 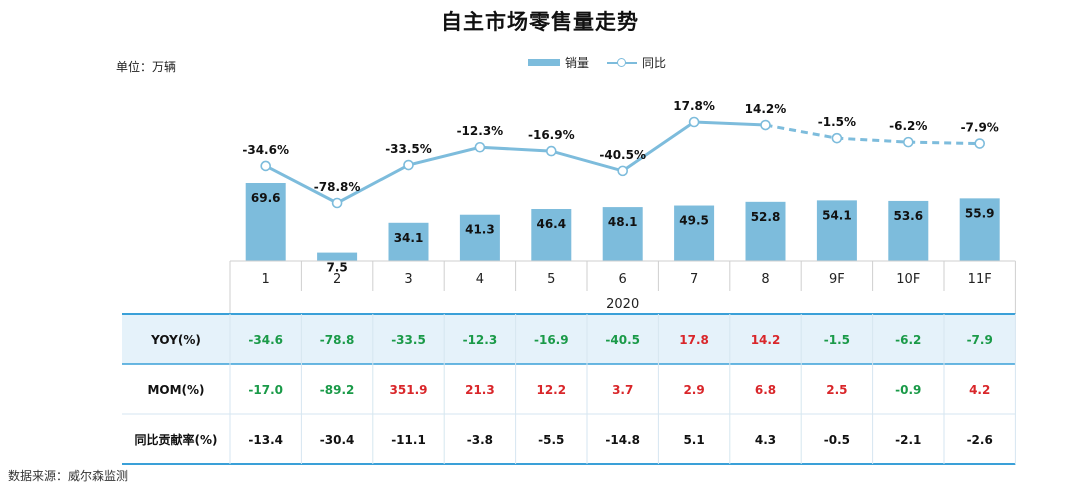 I want to click on x-tick-label-2: 2, so click(x=337, y=279).